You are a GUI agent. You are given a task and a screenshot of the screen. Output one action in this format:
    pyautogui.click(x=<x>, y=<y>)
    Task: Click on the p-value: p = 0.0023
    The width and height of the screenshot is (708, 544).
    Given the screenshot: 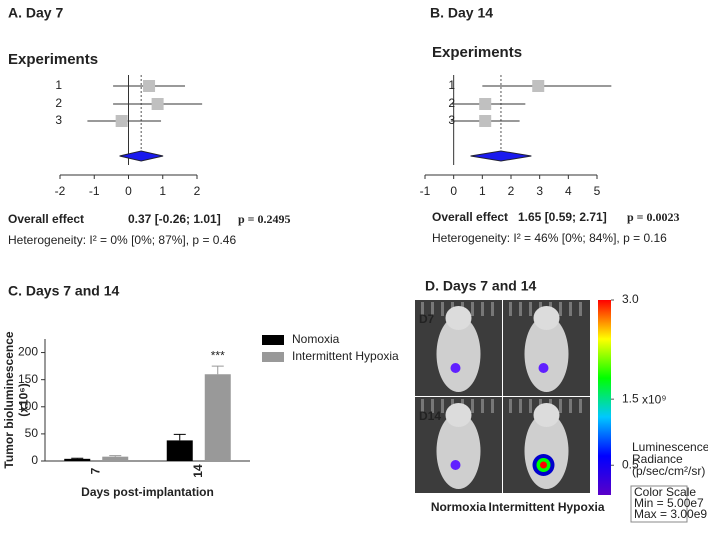 What is the action you would take?
    pyautogui.click(x=653, y=217)
    